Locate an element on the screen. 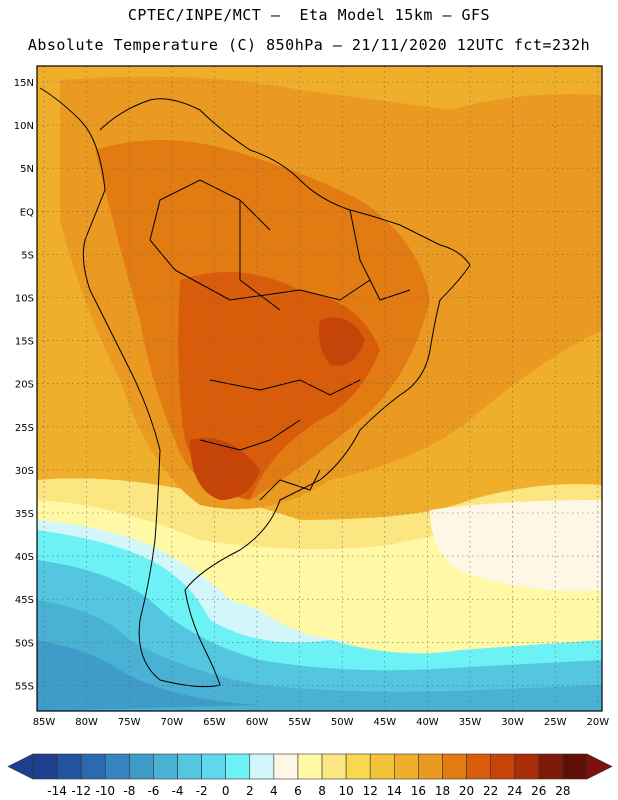 Image resolution: width=618 pixels, height=800 pixels. colorbar-tick-label: -2 is located at coordinates (202, 791).